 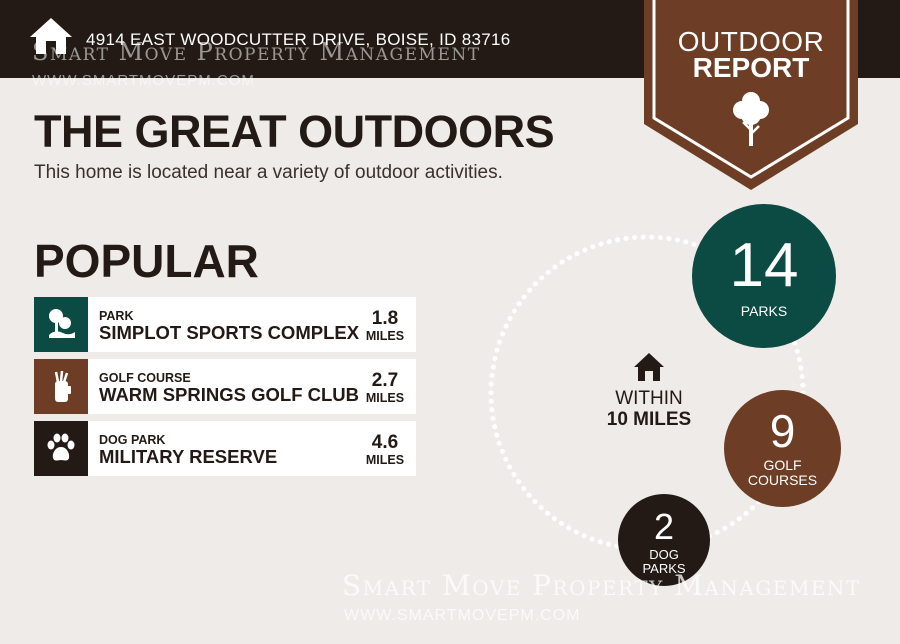 I want to click on golf-label-line2: COURSES, so click(x=782, y=480).